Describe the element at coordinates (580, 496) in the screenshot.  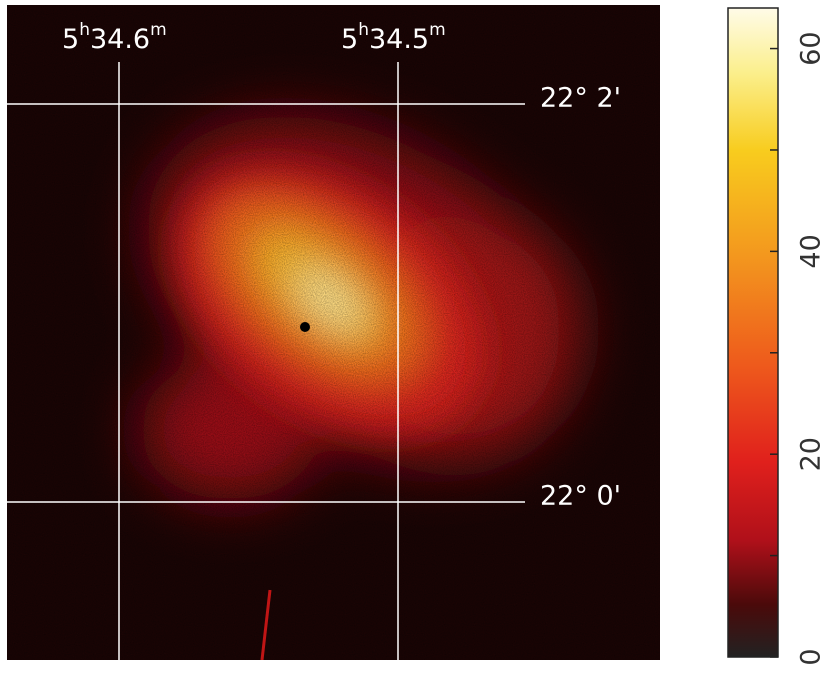
I see `dec-label: 22° 0'` at that location.